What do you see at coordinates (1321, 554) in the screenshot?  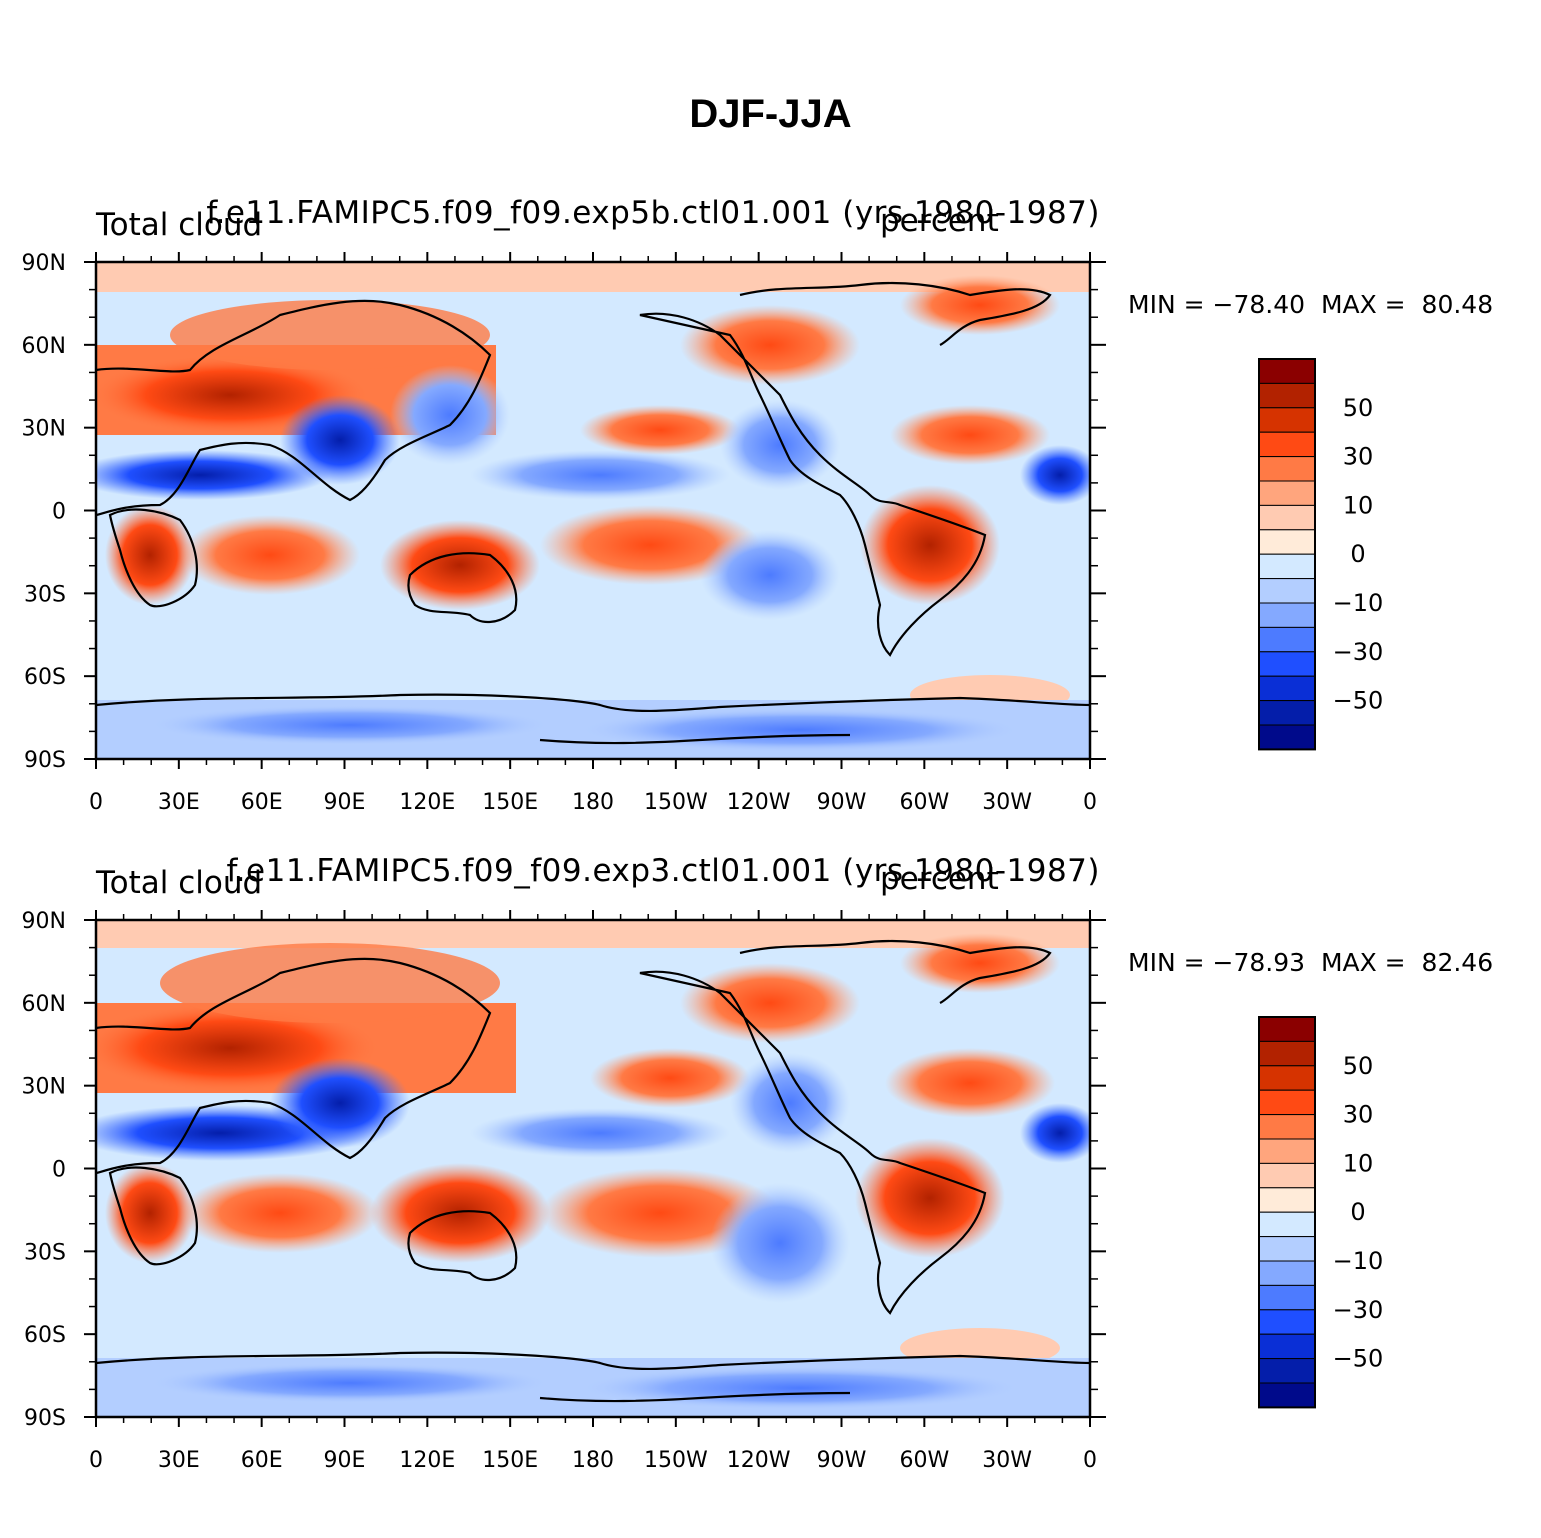 I see `colorbar-1: 50 30 10 0 −10 −30 −50` at bounding box center [1321, 554].